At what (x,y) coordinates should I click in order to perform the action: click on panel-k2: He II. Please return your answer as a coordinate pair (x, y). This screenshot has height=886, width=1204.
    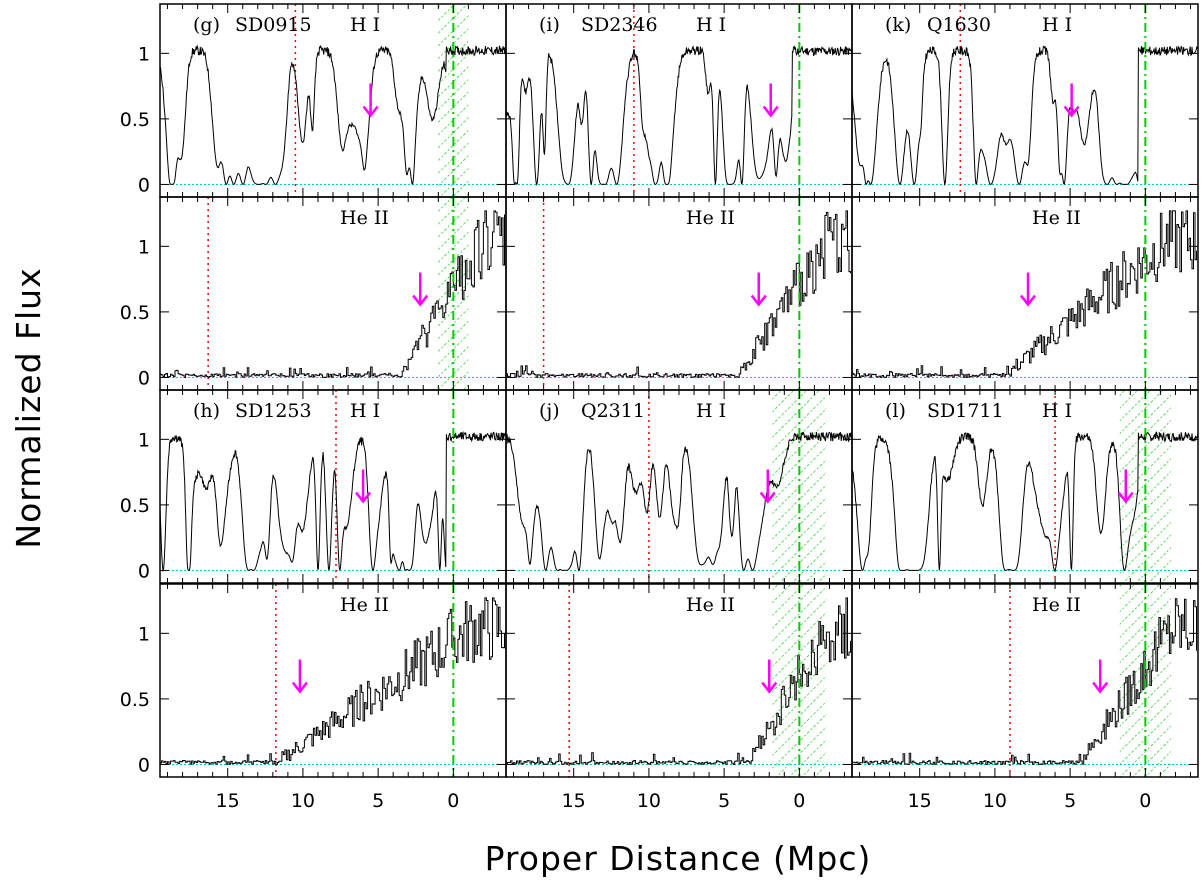
    Looking at the image, I should click on (1025, 293).